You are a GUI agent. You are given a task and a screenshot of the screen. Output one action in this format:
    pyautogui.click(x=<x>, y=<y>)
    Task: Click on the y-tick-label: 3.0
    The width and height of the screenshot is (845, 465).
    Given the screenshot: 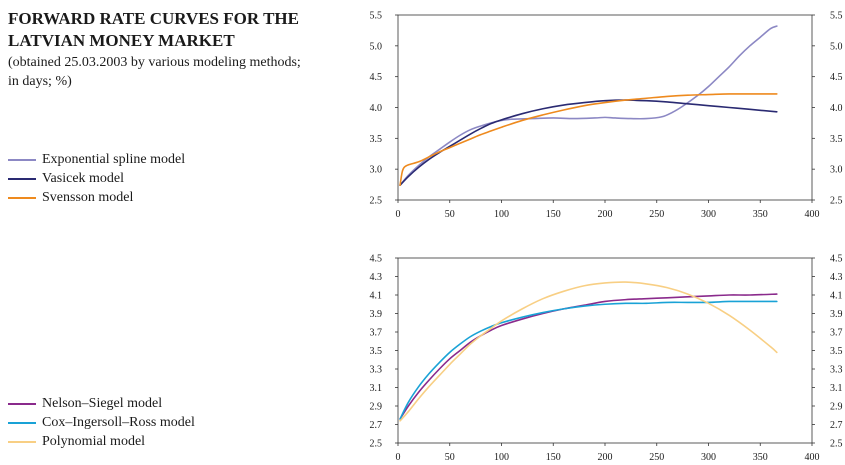 What is the action you would take?
    pyautogui.click(x=376, y=170)
    